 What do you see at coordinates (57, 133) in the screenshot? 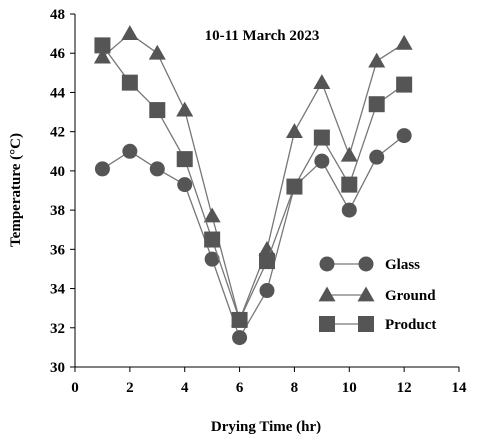
I see `y-tick-label: 42` at bounding box center [57, 133].